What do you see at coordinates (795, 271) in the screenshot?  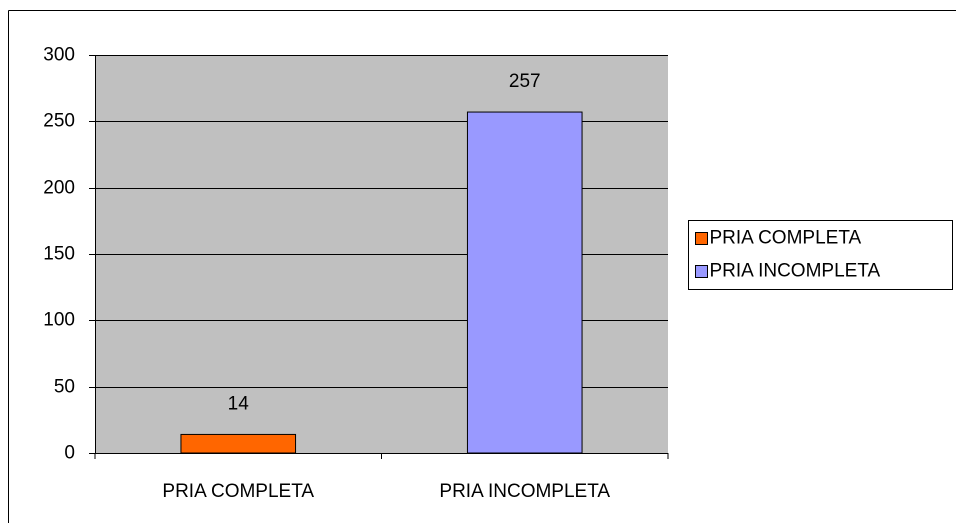 I see `legend-label: PRIA INCOMPLETA` at bounding box center [795, 271].